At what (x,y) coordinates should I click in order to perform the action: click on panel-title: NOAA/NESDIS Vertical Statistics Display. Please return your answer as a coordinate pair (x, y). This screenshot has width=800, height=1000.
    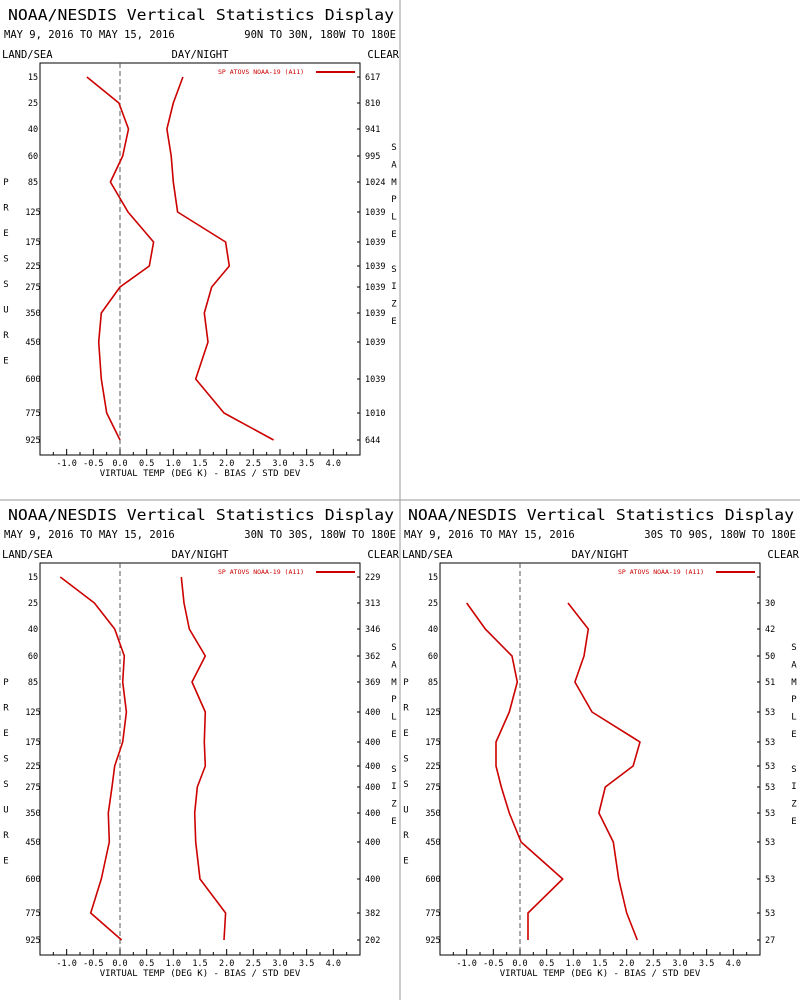
    Looking at the image, I should click on (201, 515).